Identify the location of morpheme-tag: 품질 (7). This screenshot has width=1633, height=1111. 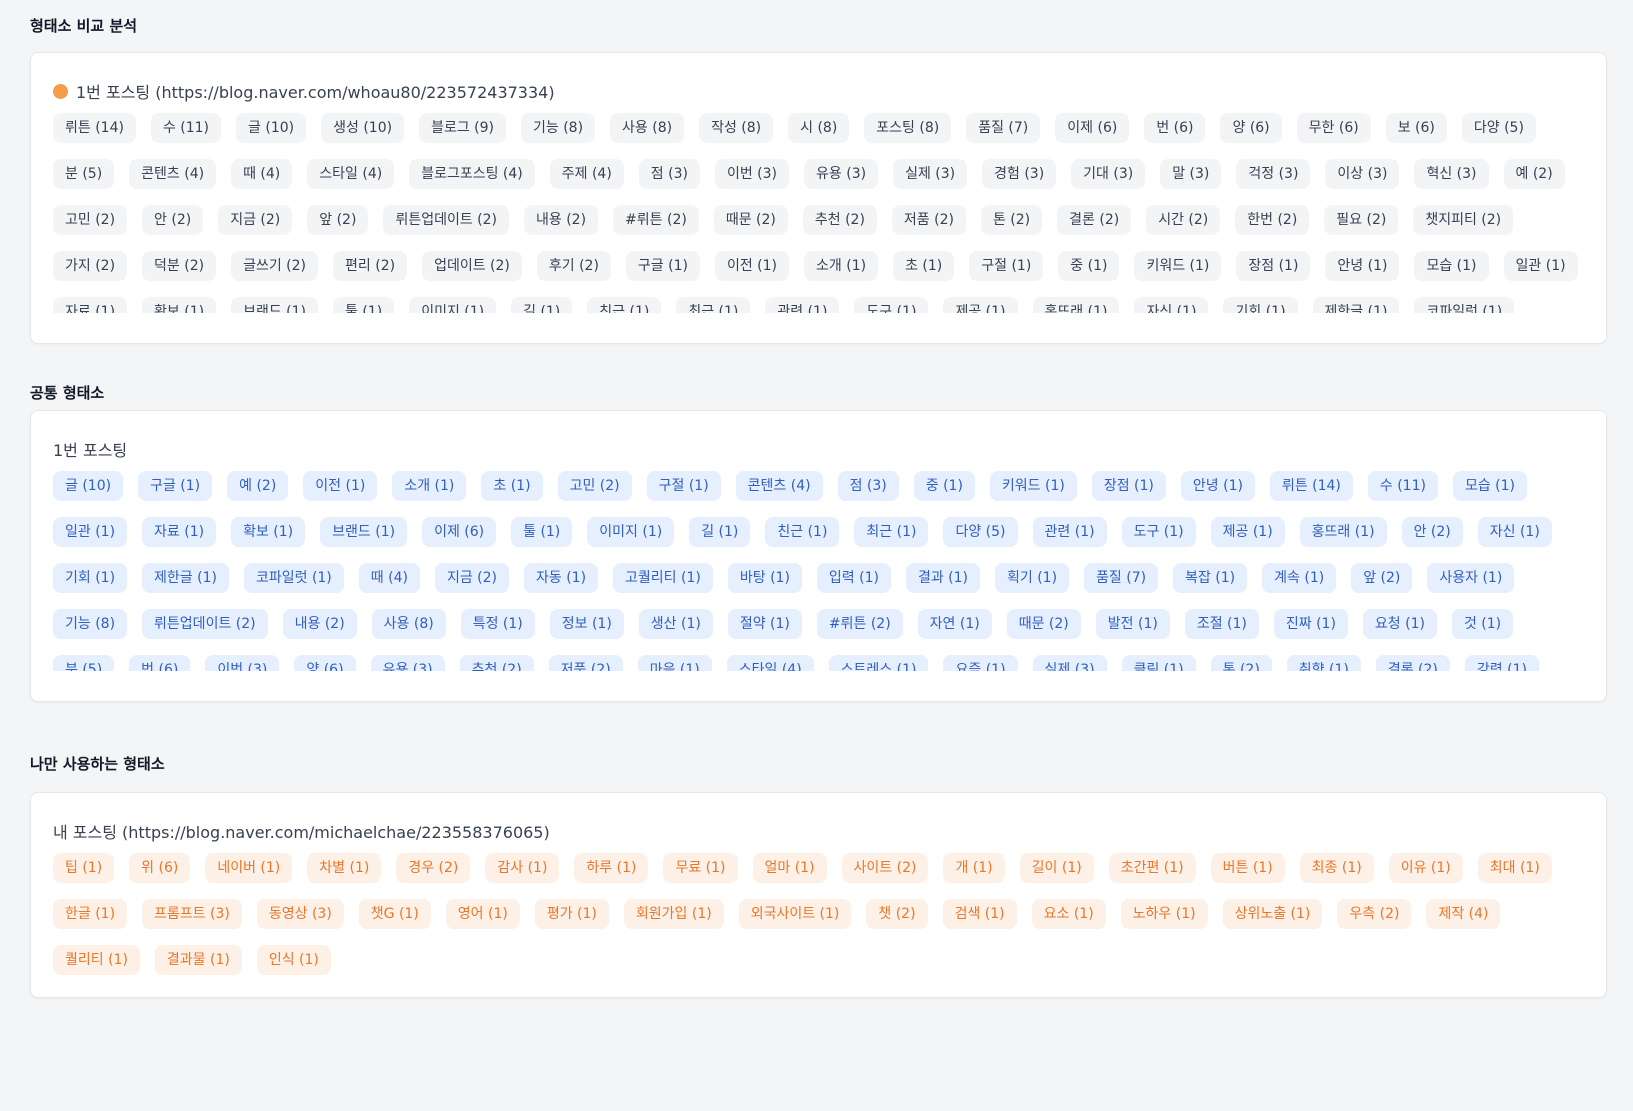
(1003, 128).